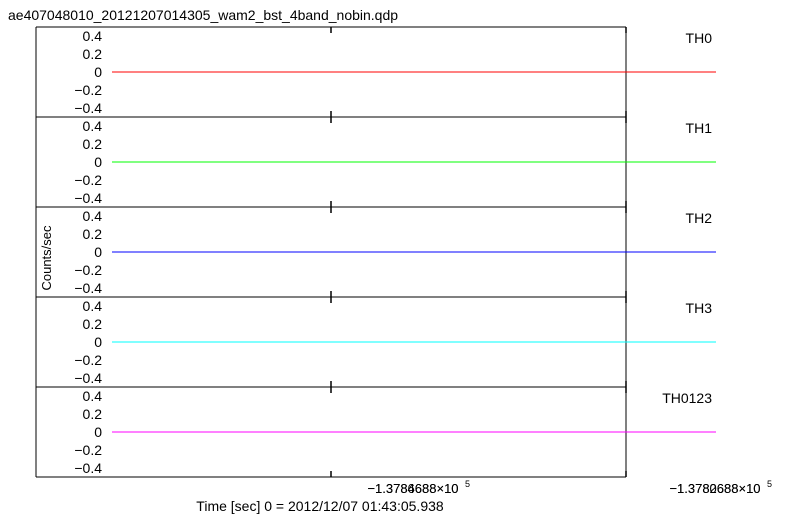 Image resolution: width=790 pixels, height=516 pixels. Describe the element at coordinates (699, 128) in the screenshot. I see `panel-label: TH1` at that location.